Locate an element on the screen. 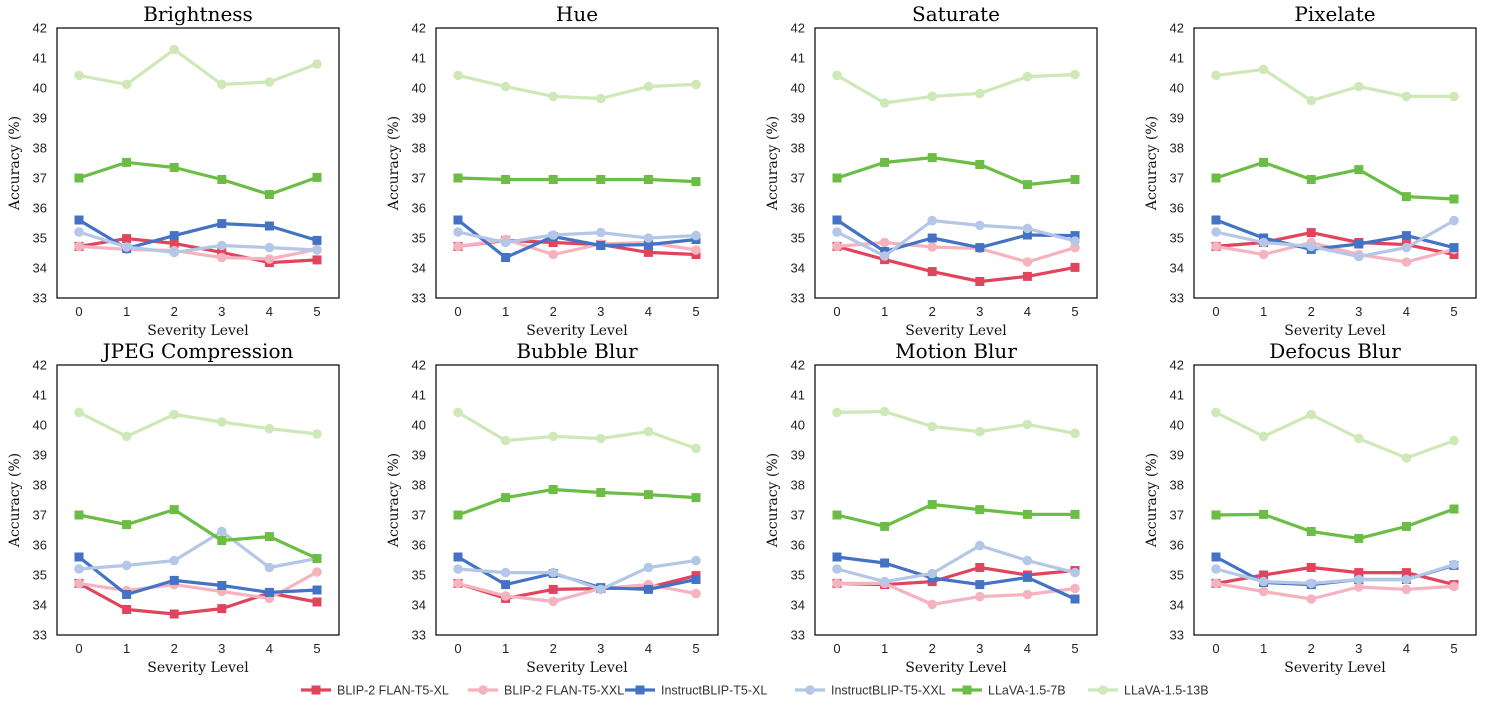  series-blip-2-flan-t5-xxl is located at coordinates (1335, 591).